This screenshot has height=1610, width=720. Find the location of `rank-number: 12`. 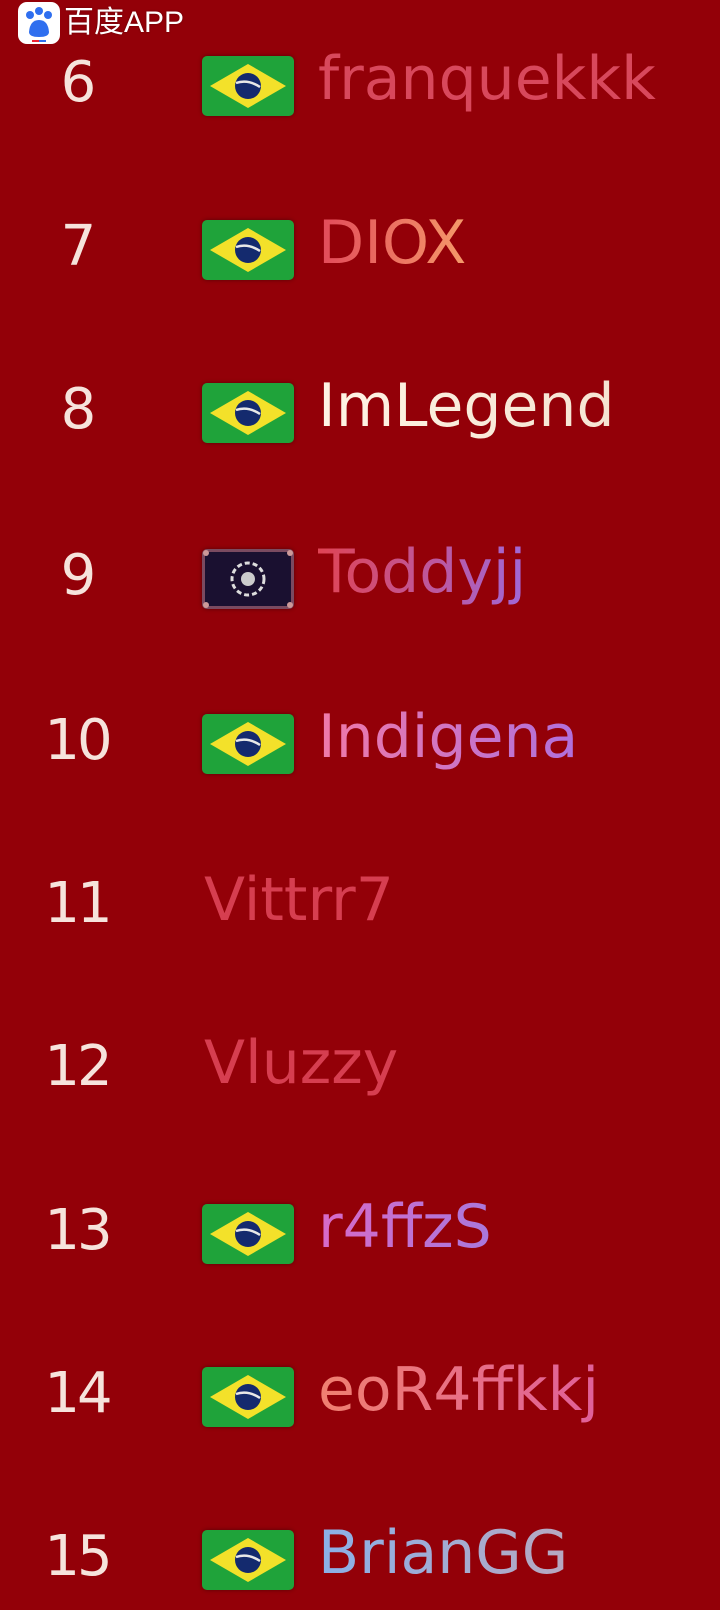

rank-number: 12 is located at coordinates (78, 1066).